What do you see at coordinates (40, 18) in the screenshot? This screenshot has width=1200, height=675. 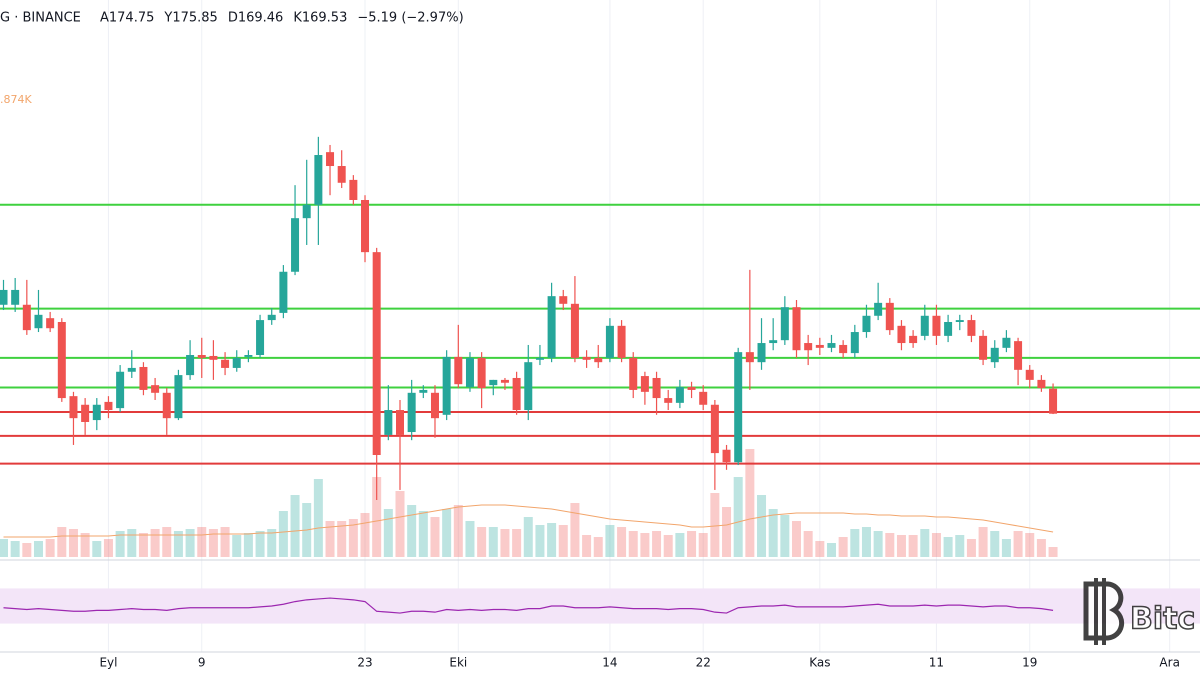 I see `symbol: G · BINANCE` at bounding box center [40, 18].